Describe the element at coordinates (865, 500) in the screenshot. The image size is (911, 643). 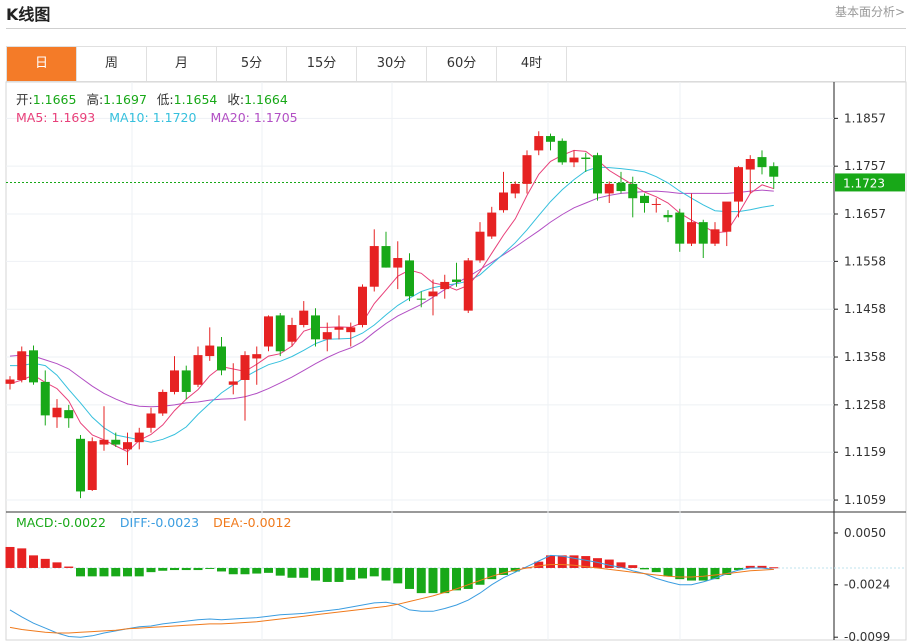
I see `y-tick-label: 1.1059` at that location.